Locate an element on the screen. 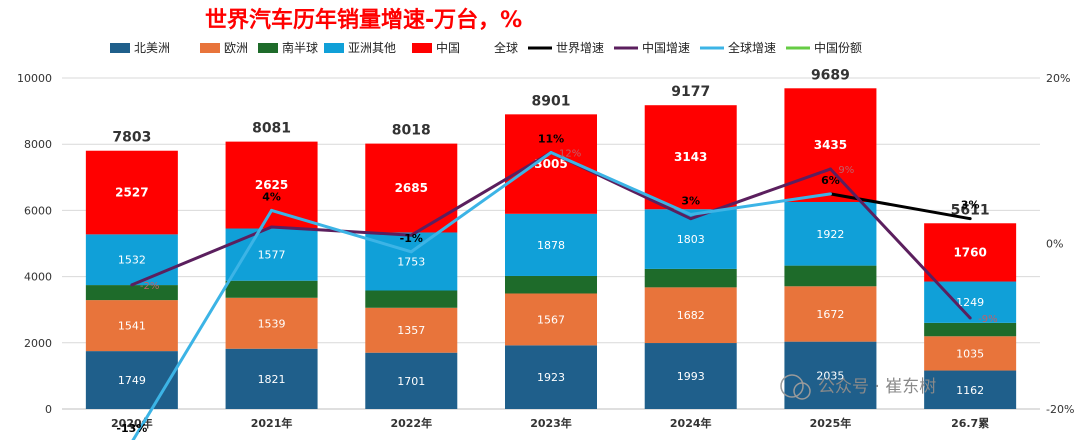  legend-label: 南半球 is located at coordinates (300, 47).